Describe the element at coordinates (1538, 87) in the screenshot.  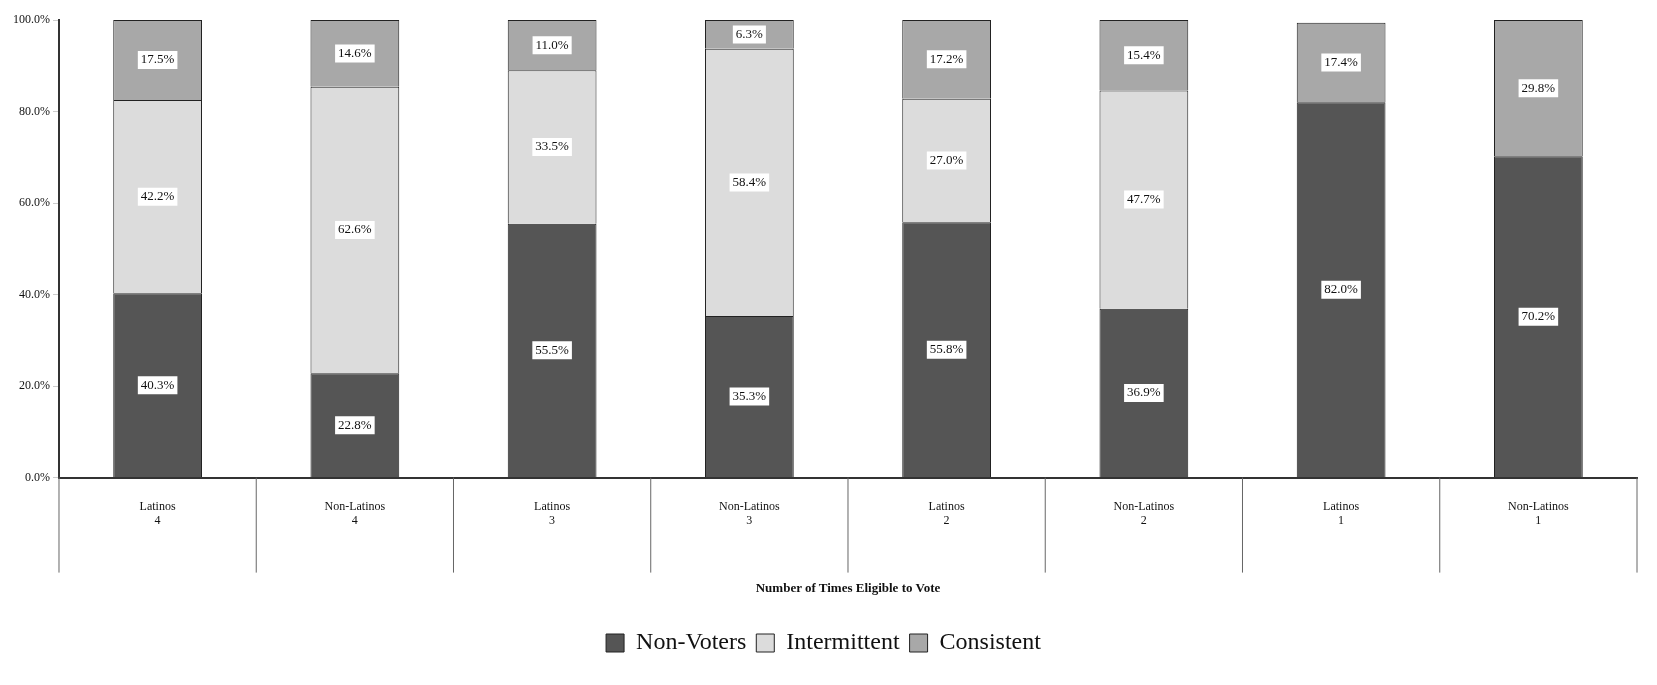
I see `data-label: 29.8%` at that location.